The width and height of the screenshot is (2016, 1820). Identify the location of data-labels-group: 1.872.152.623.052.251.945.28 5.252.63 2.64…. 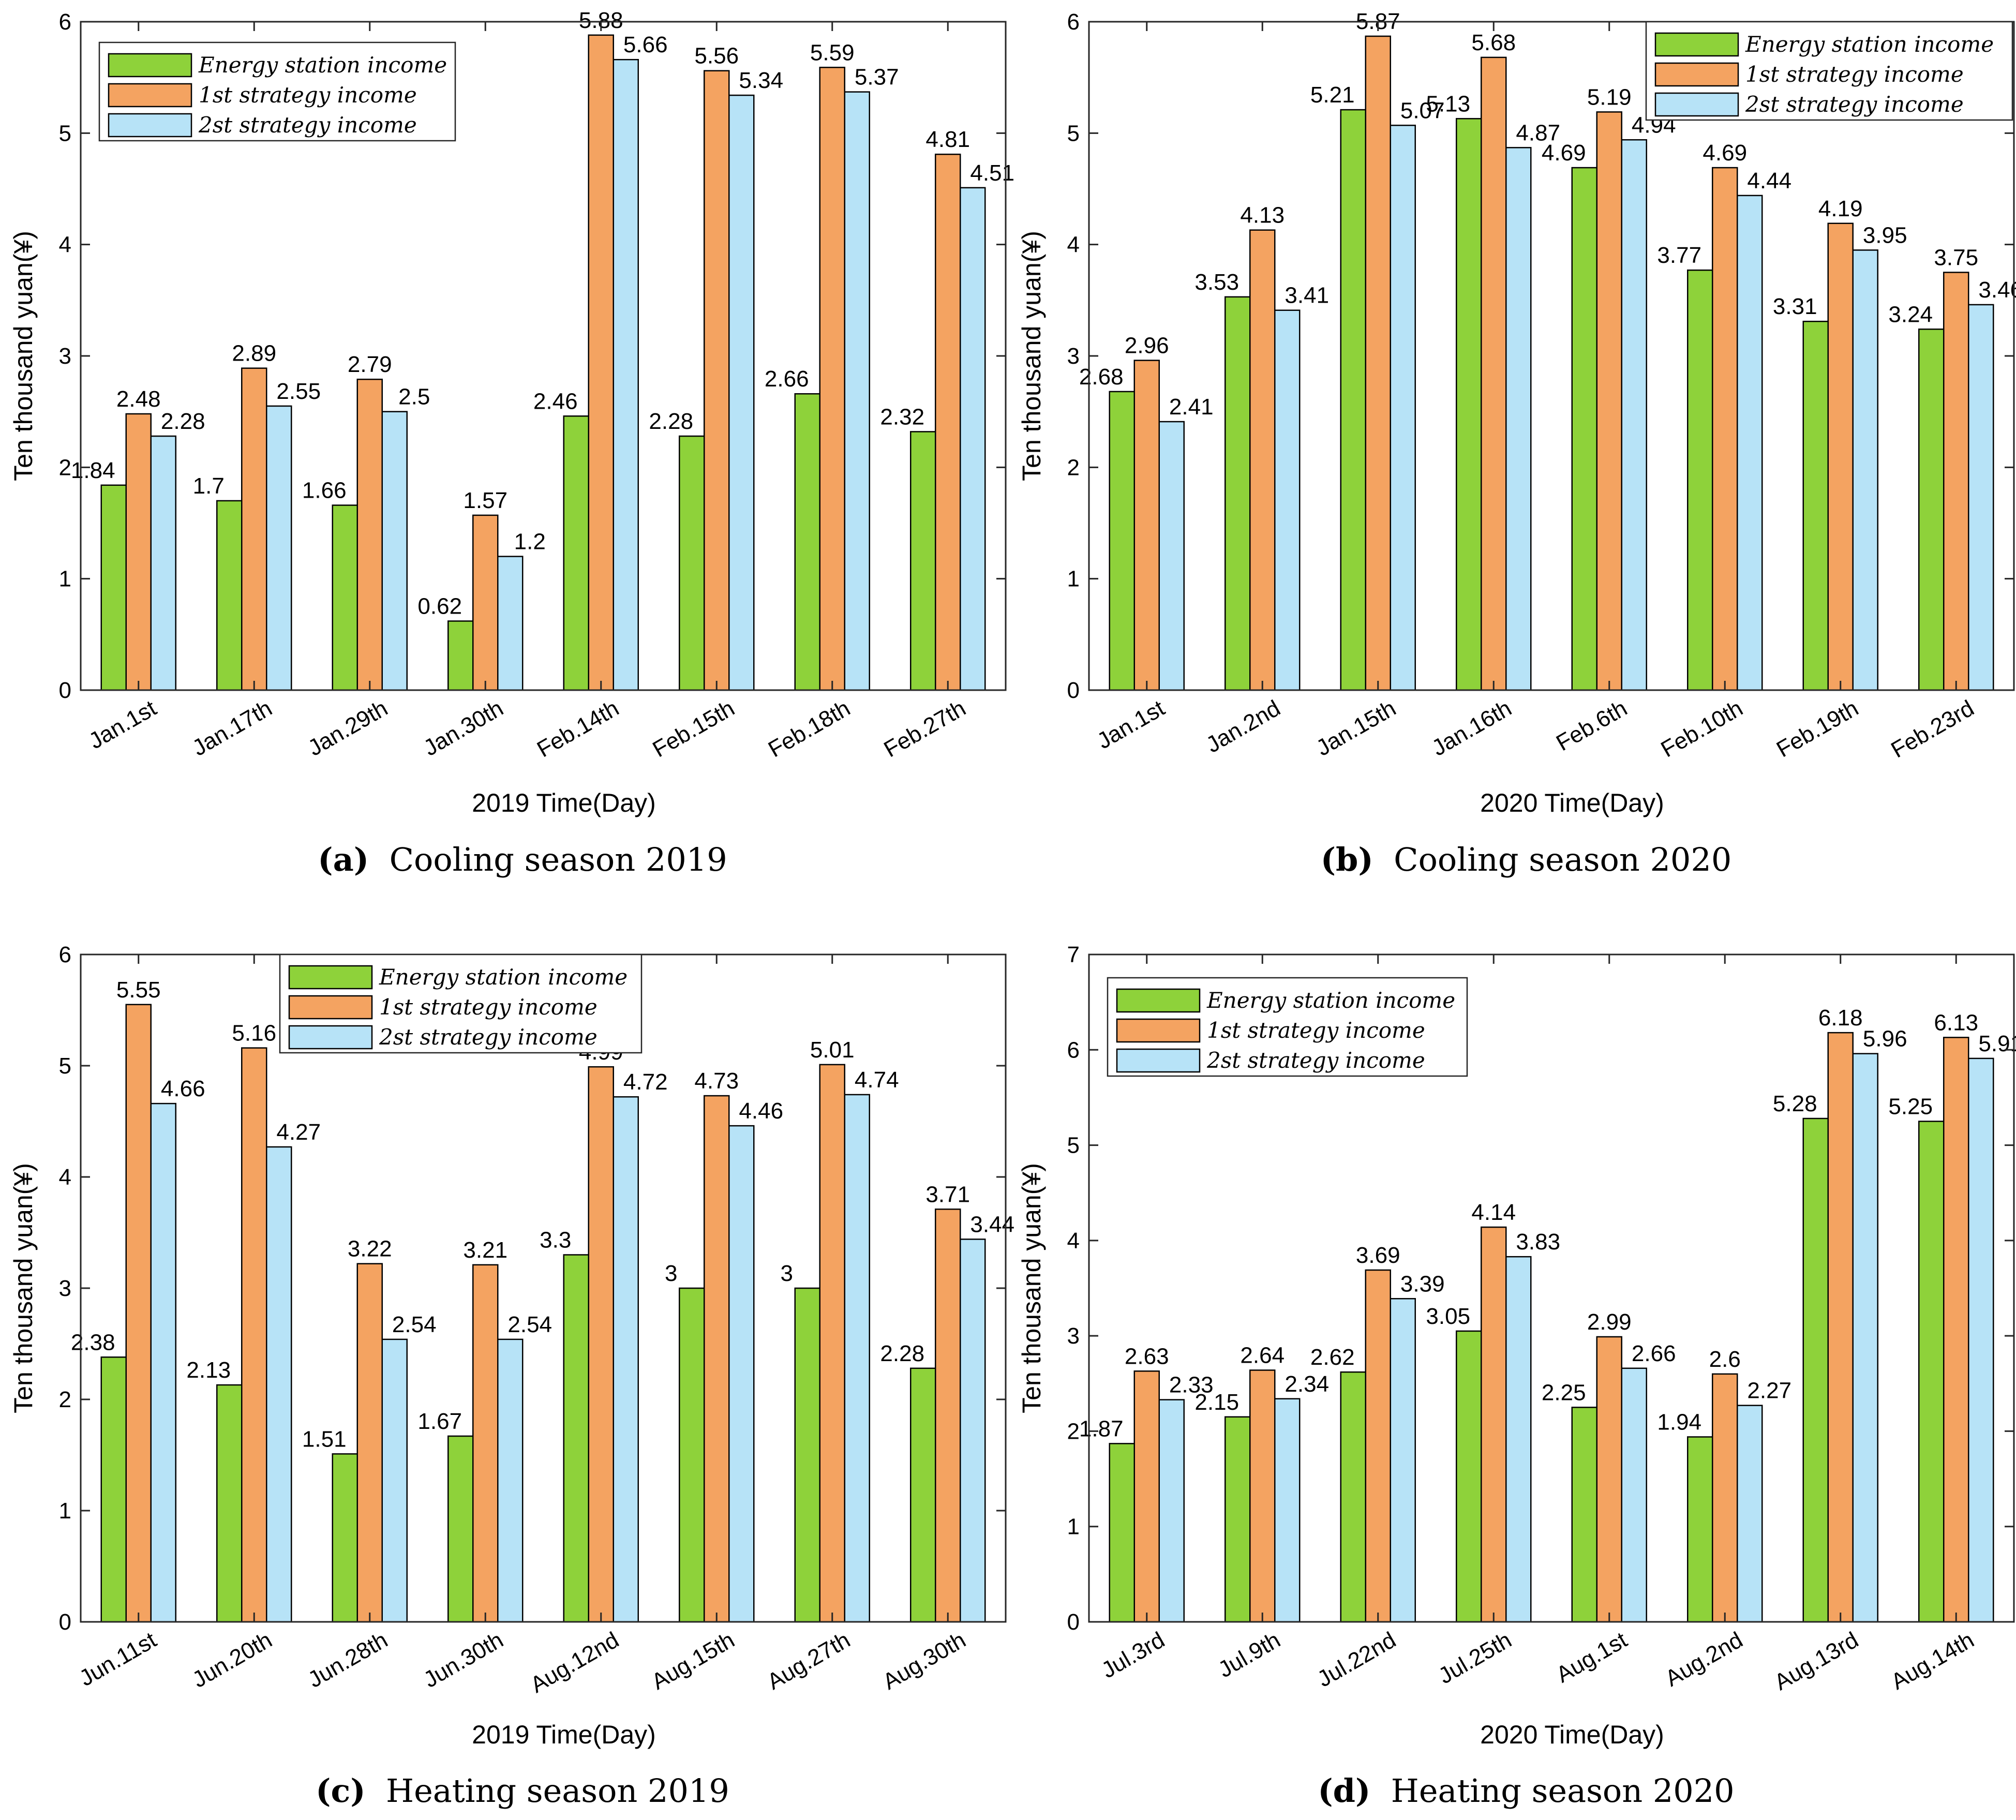
(1547, 1223).